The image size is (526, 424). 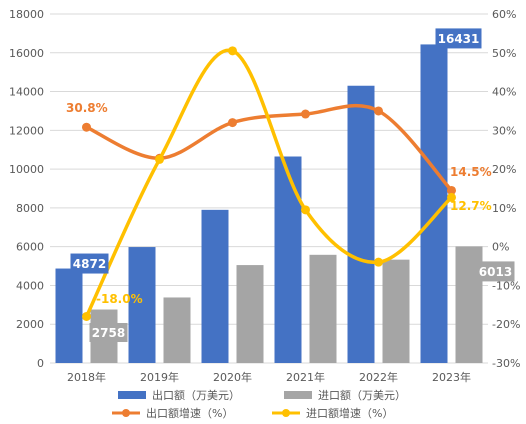 What do you see at coordinates (30, 285) in the screenshot?
I see `y-left-tick-label: 4000` at bounding box center [30, 285].